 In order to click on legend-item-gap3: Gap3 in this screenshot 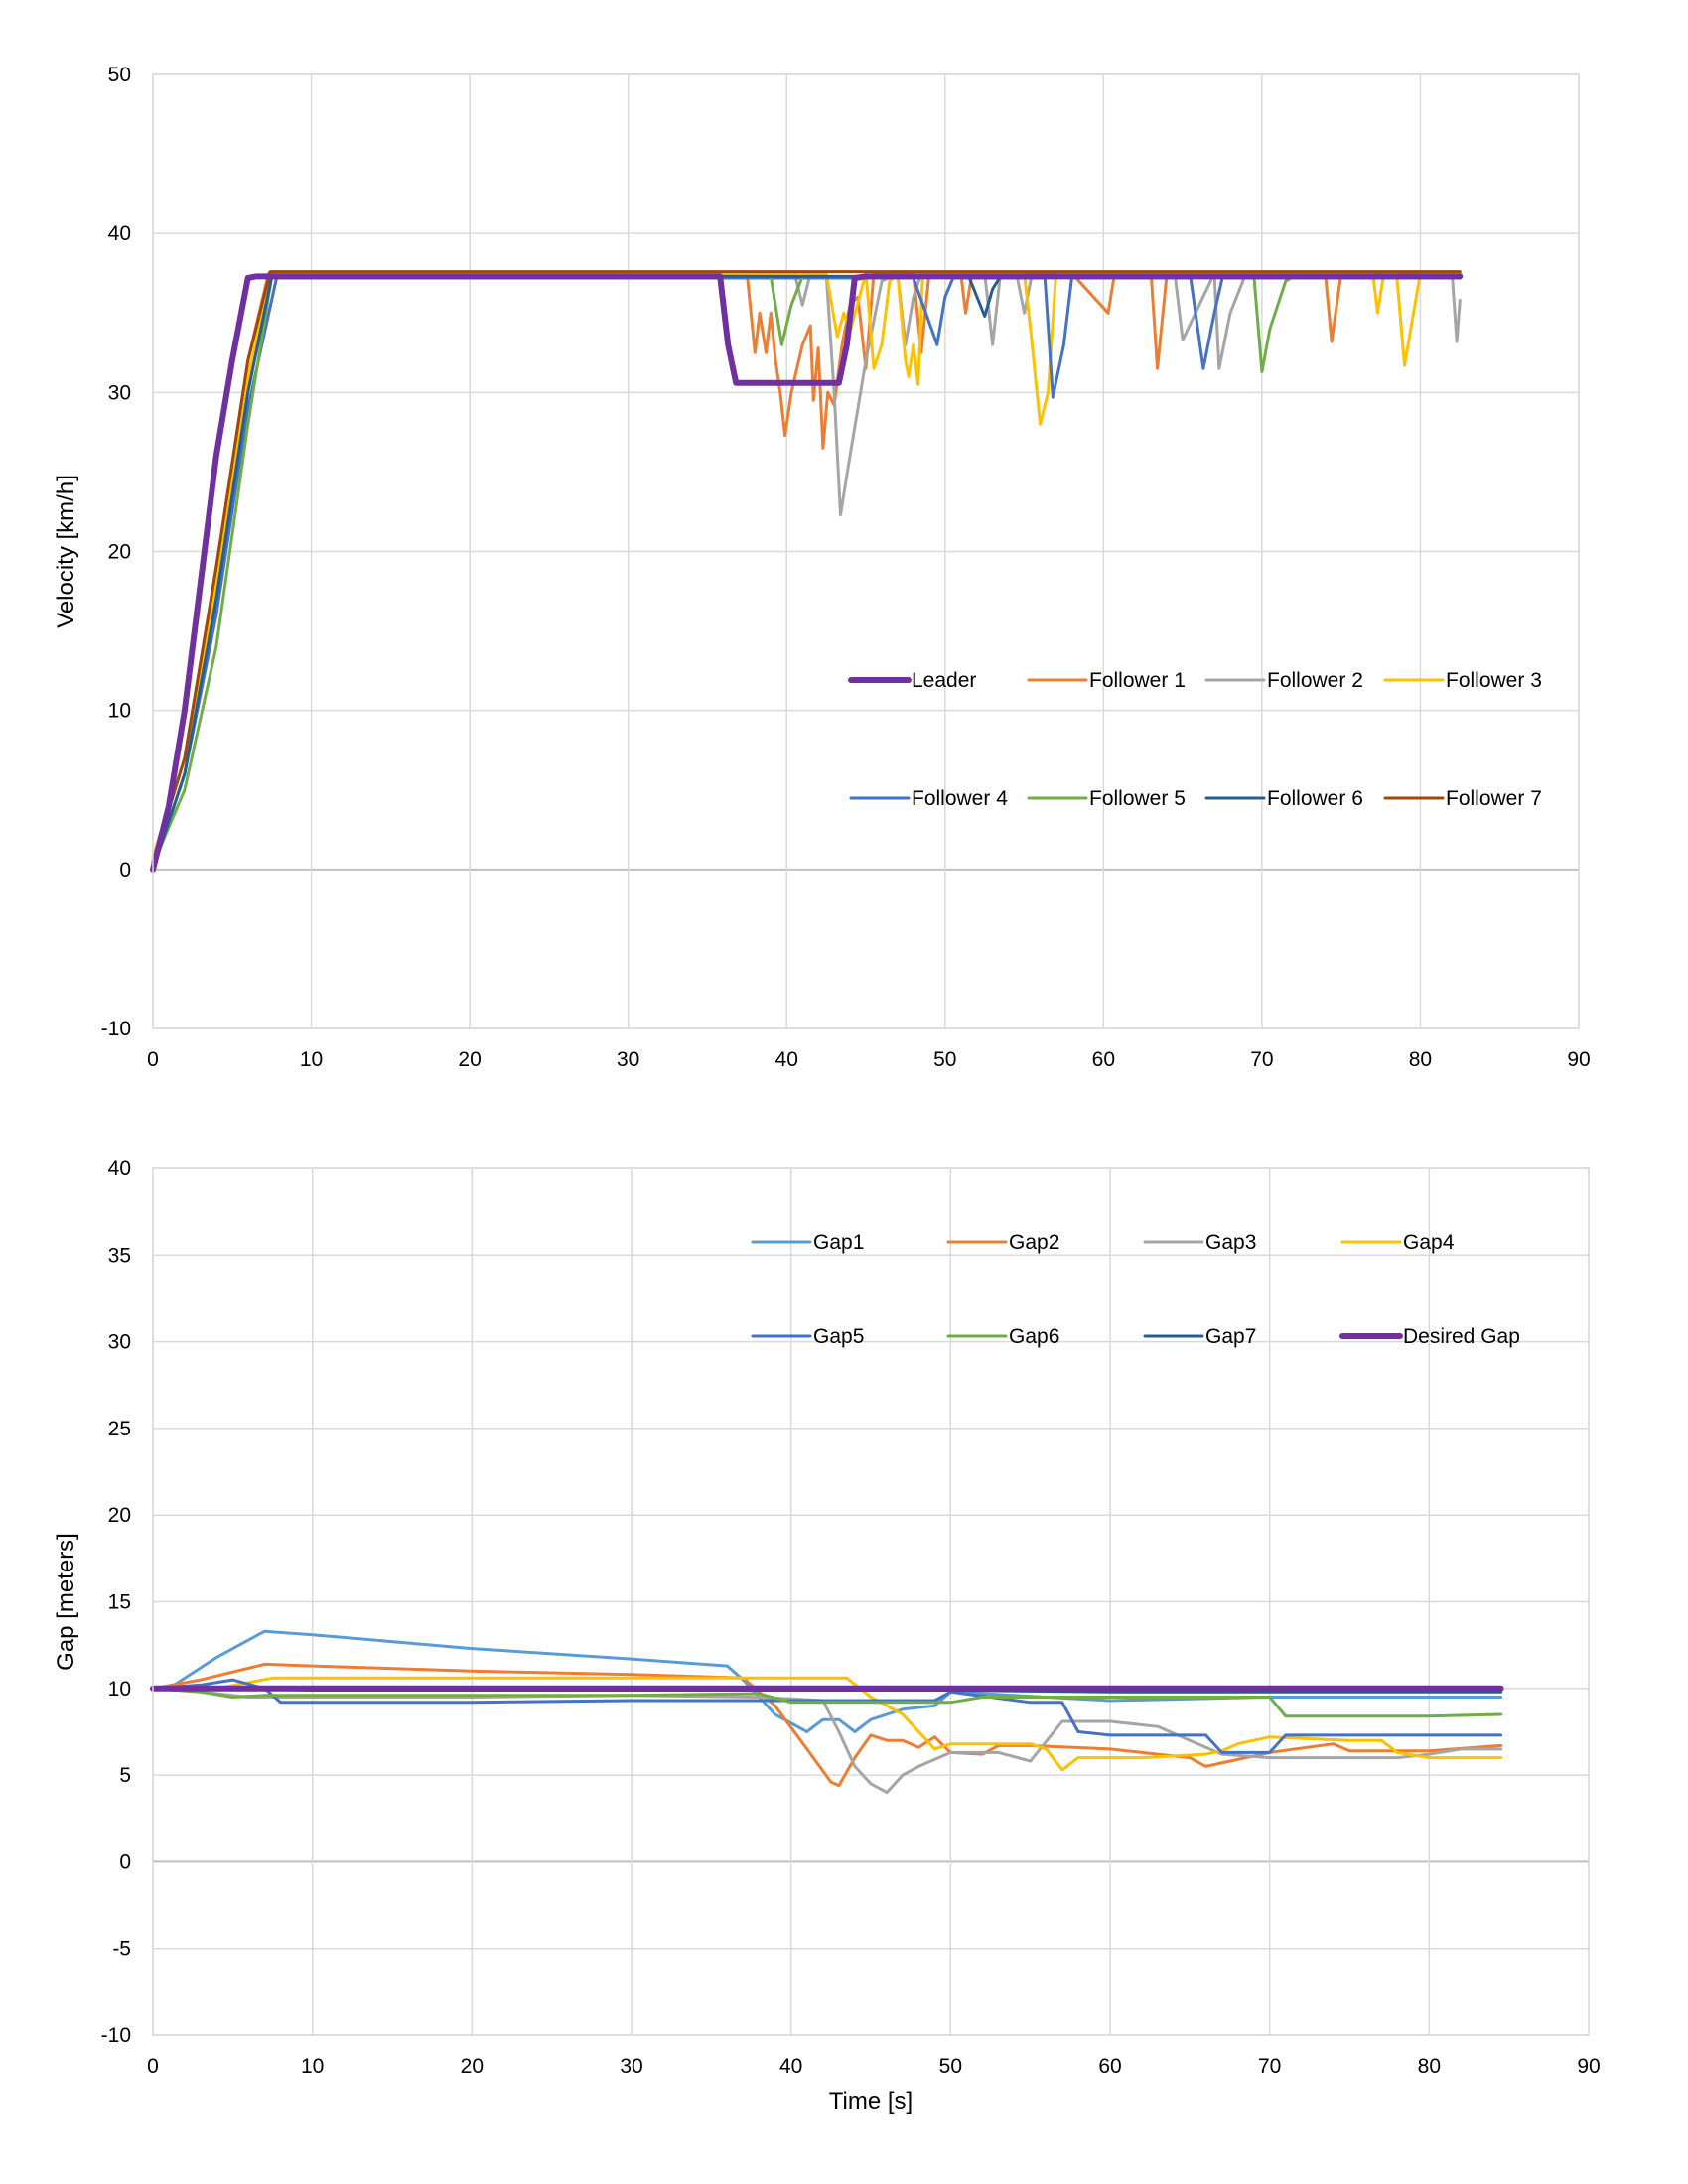, I will do `click(1199, 1242)`.